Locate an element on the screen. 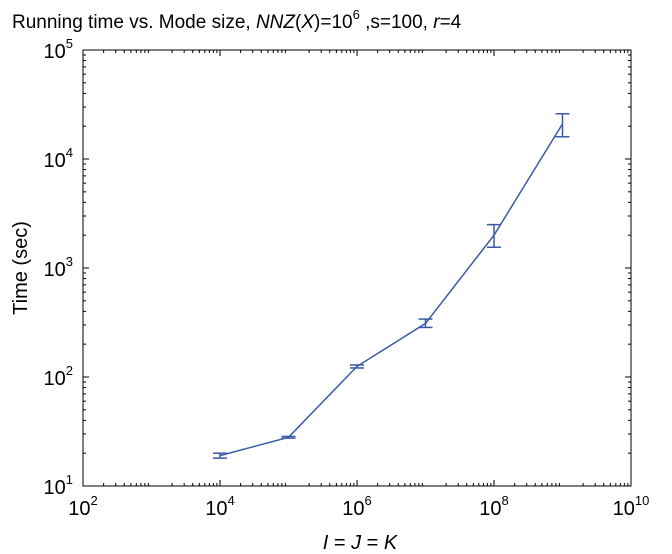  title-prefix: Running time vs. Mode size, is located at coordinates (134, 22).